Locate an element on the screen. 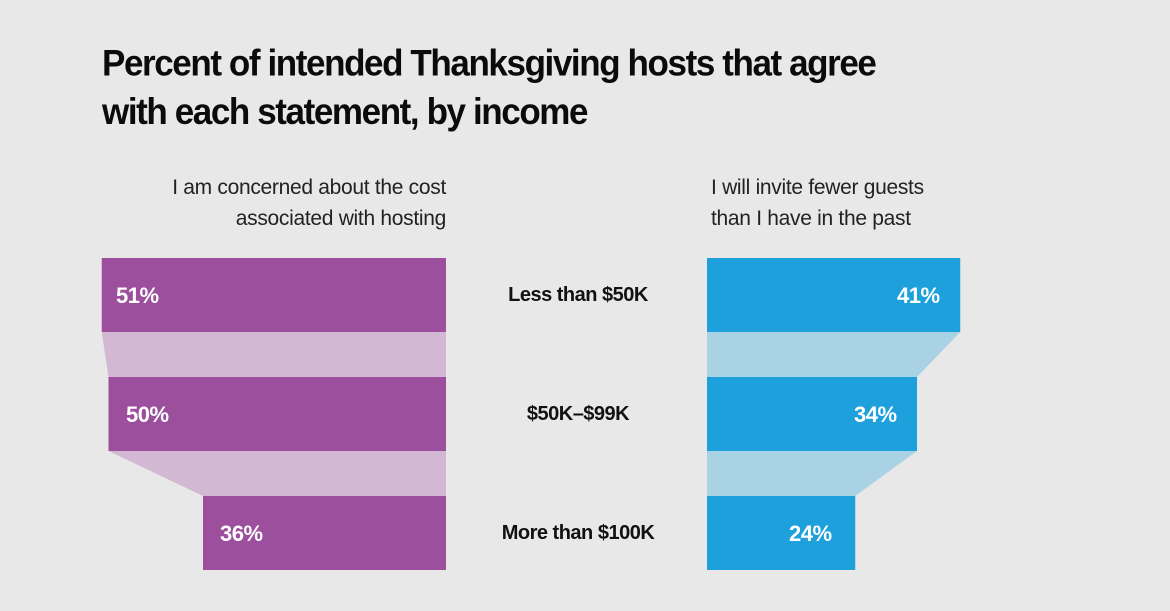 This screenshot has height=611, width=1170. left-value-label-1: 51% is located at coordinates (137, 295).